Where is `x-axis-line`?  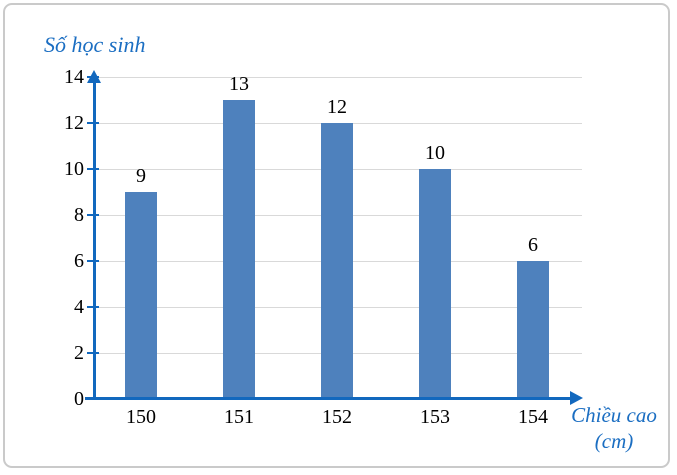
x-axis-line is located at coordinates (328, 398).